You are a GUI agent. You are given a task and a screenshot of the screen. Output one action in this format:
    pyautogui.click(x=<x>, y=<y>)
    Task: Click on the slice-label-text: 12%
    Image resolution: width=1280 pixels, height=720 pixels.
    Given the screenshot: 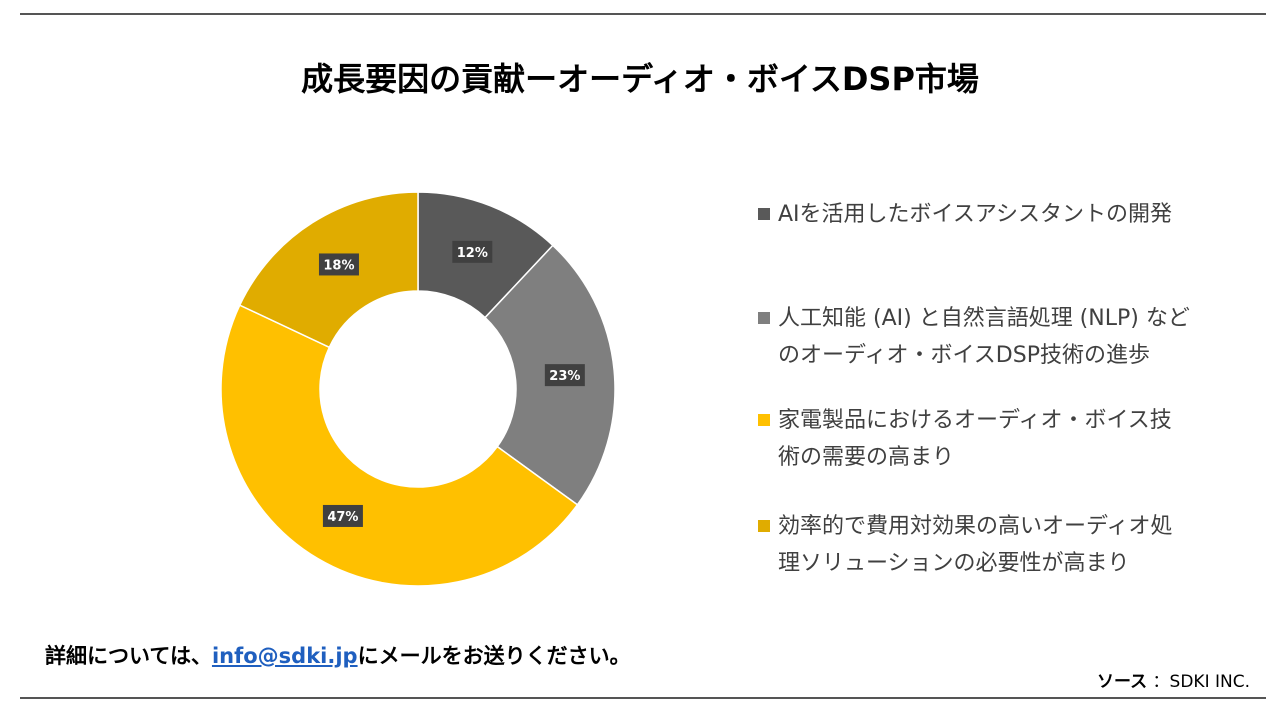 What is the action you would take?
    pyautogui.click(x=472, y=253)
    